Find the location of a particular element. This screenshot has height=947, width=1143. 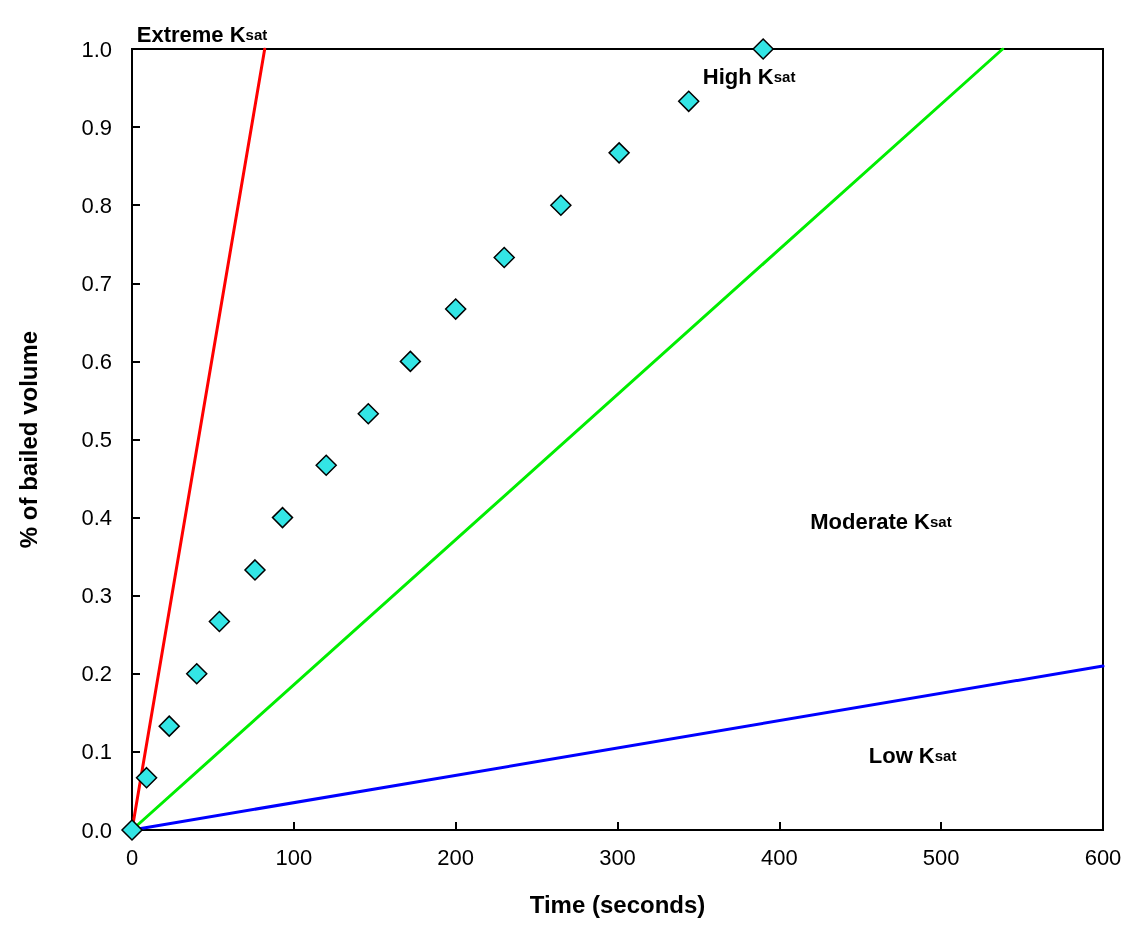

y-tick-label: 0.0 is located at coordinates (96, 830).